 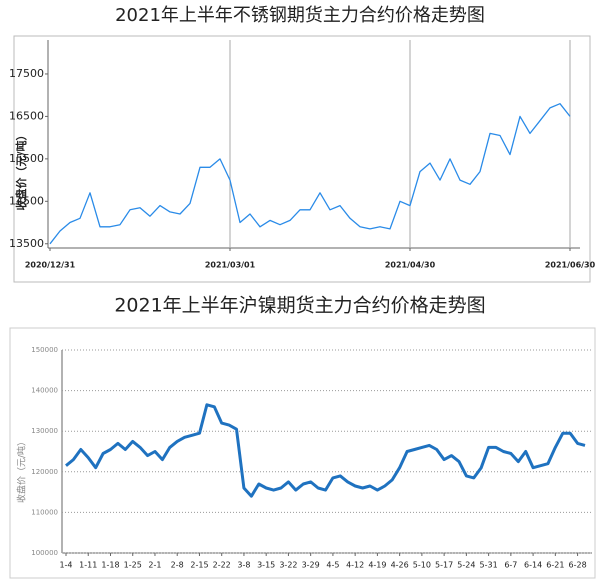 What do you see at coordinates (288, 565) in the screenshot?
I see `x-tick-label: 3-22` at bounding box center [288, 565].